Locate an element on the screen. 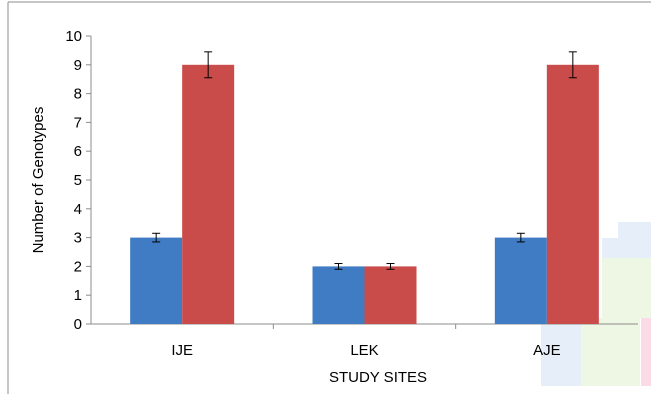 This screenshot has height=394, width=651. y-tick-label: 8 is located at coordinates (78, 94).